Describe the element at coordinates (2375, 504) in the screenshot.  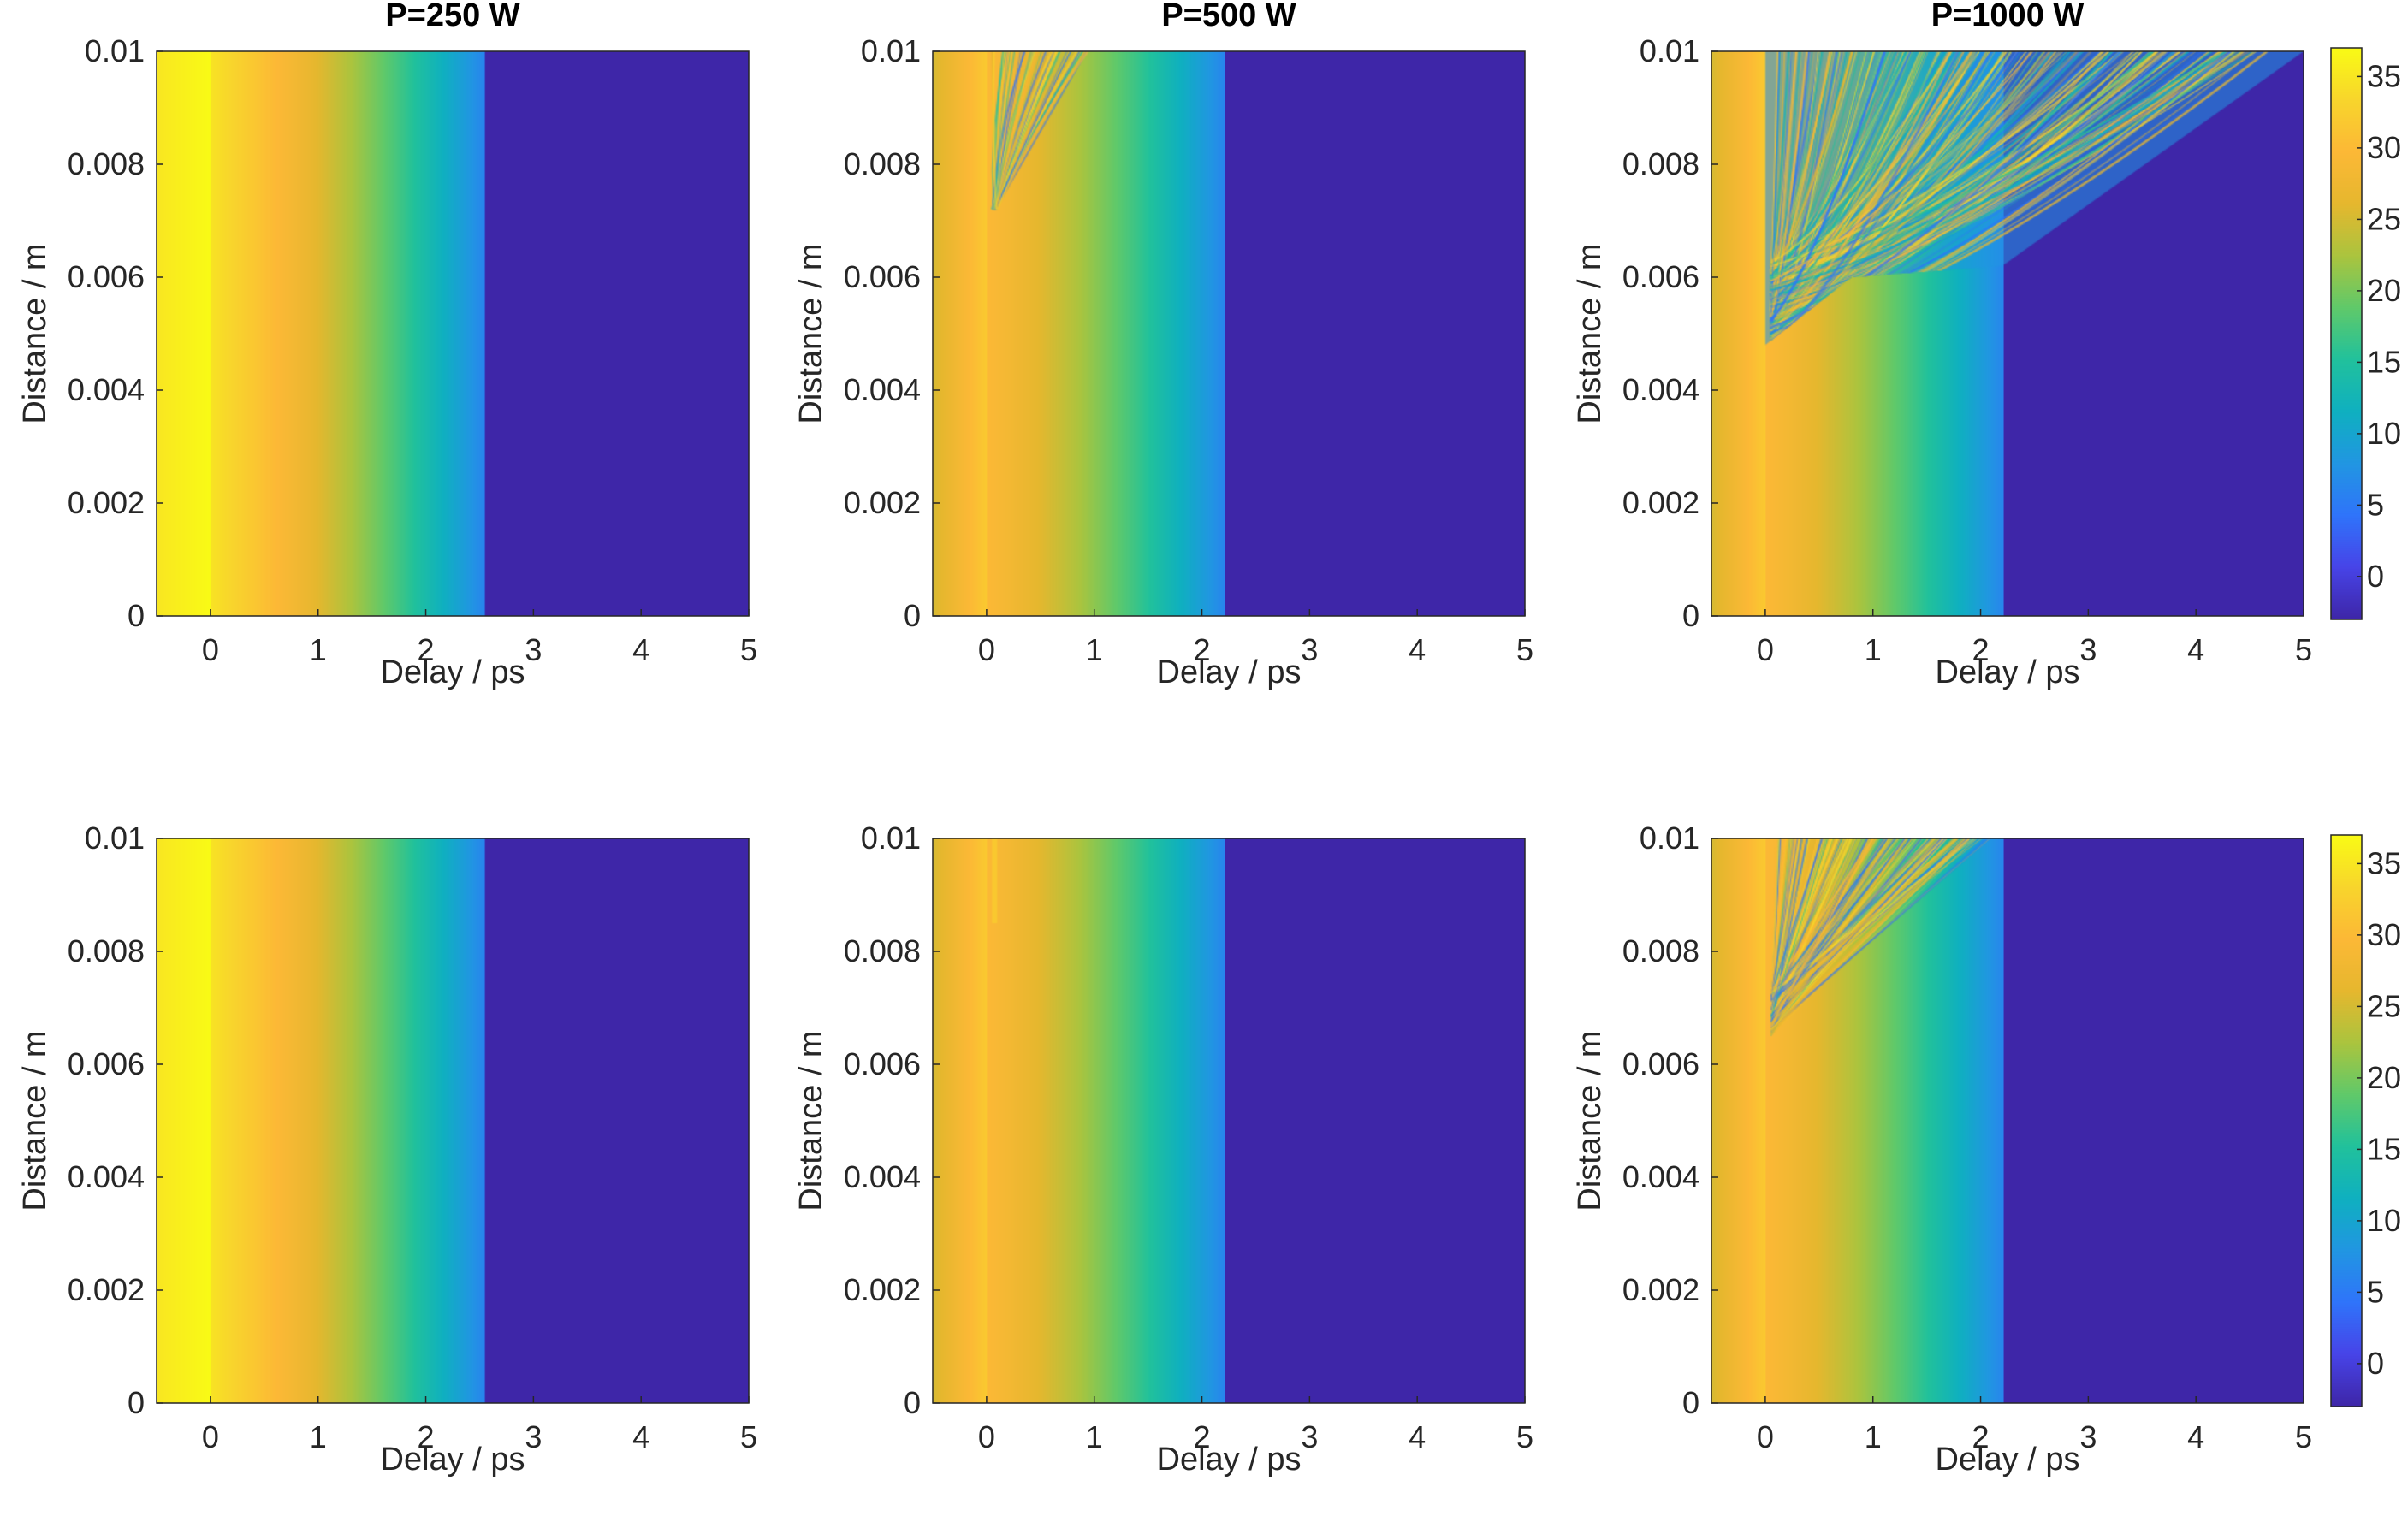
I see `colorbar-tick-label: 5` at that location.